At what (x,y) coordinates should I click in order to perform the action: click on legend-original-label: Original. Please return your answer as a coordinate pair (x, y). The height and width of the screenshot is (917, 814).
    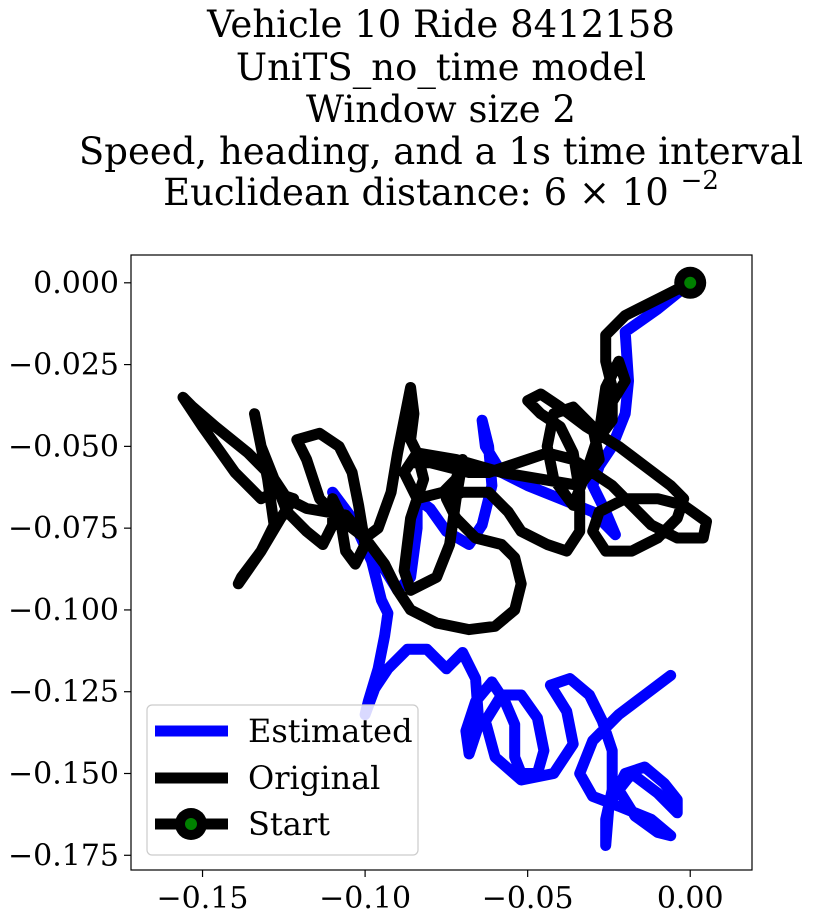
    Looking at the image, I should click on (314, 778).